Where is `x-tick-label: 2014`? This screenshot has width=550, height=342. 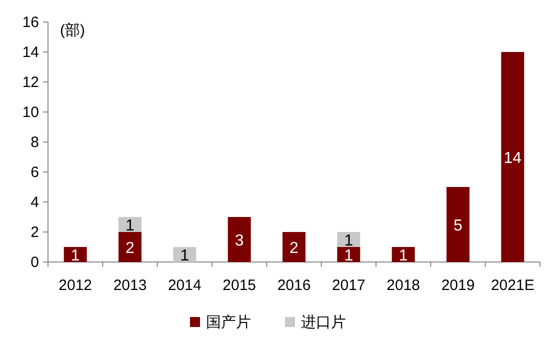
x-tick-label: 2014 is located at coordinates (185, 285).